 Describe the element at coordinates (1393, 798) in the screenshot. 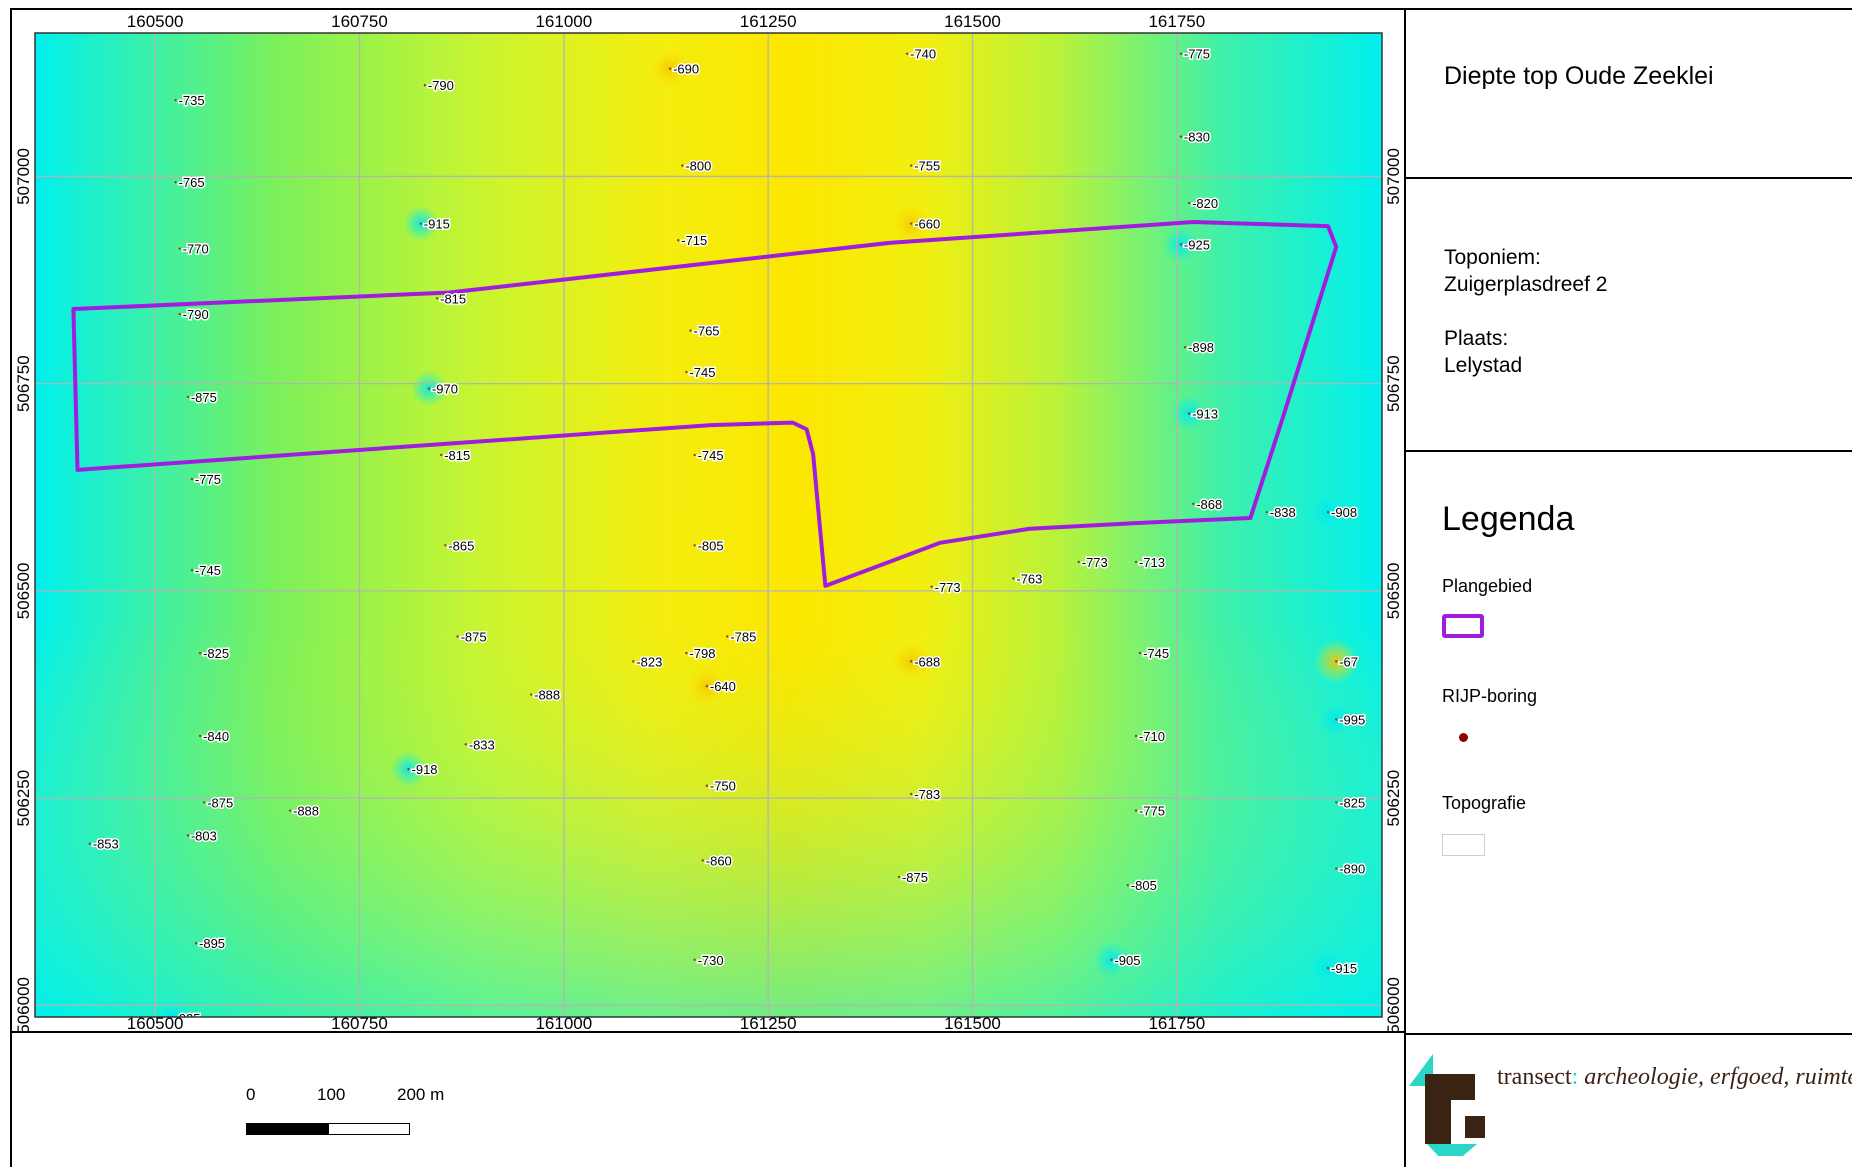

I see `y-tick-label-right: 506250` at that location.